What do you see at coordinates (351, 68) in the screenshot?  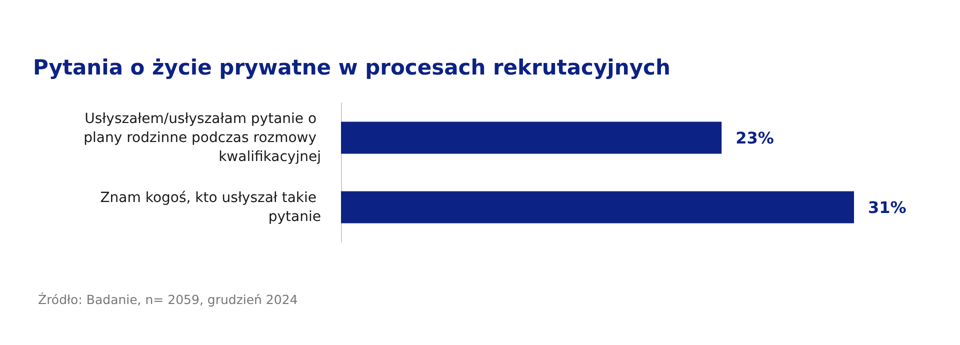 I see `chart-title: Pytania o życie prywatne w procesach rekrutacyjnych` at bounding box center [351, 68].